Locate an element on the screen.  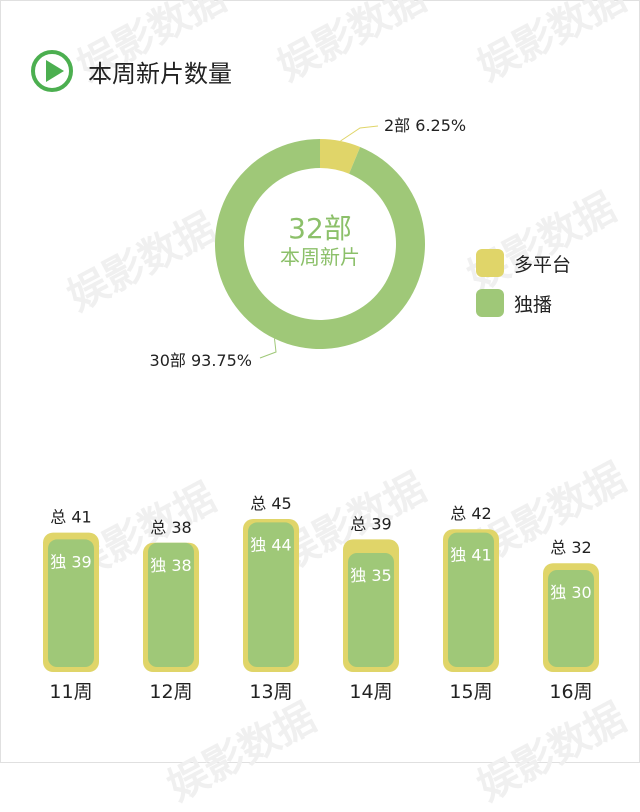
bar-exclusive-label-3: 独 35 is located at coordinates (370, 575).